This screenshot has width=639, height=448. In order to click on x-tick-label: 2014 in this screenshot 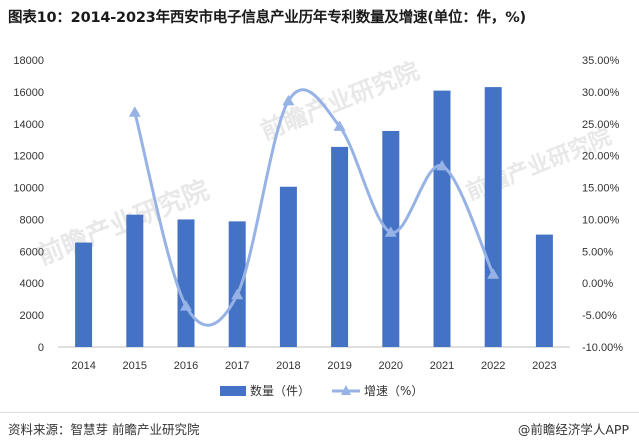, I will do `click(83, 366)`.